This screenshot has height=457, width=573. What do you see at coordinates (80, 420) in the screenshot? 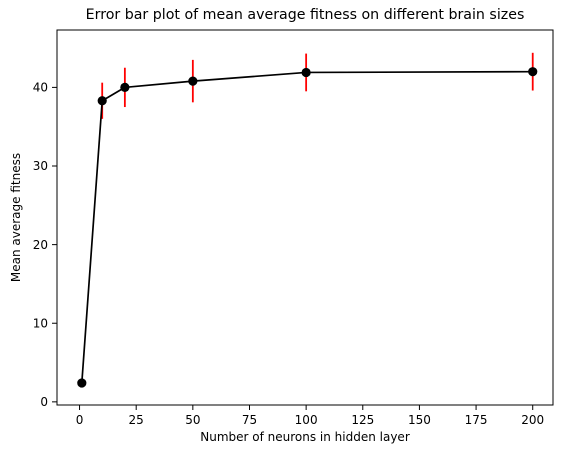
I see `x-tick-label: 0` at bounding box center [80, 420].